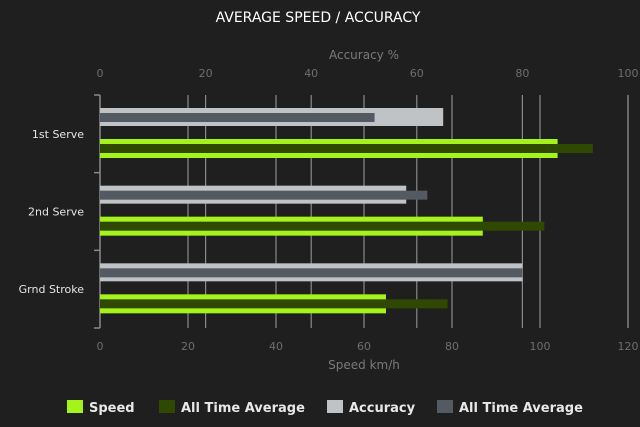  I want to click on legend-label: Speed, so click(112, 408).